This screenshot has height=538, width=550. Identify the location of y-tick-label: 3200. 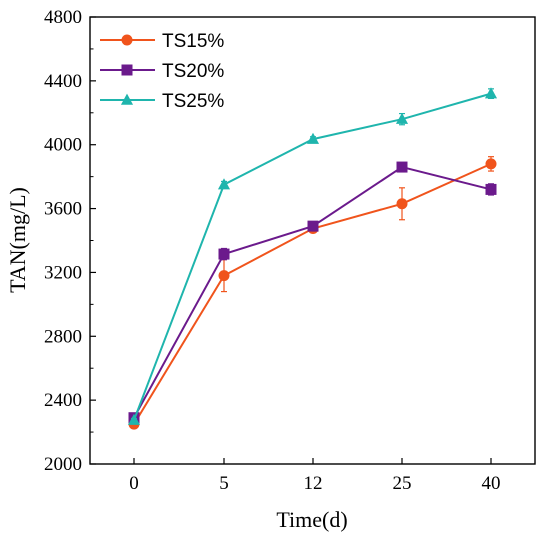
(63, 272).